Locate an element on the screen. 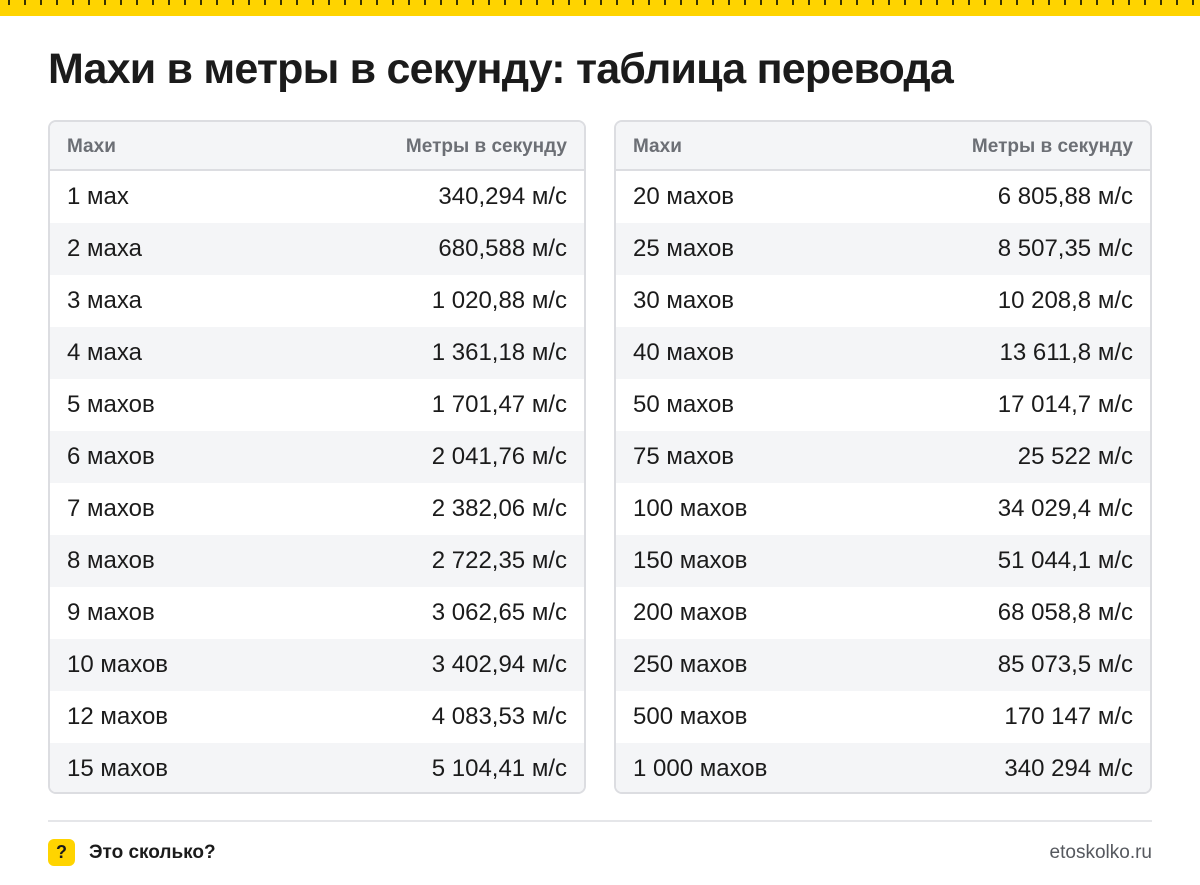 This screenshot has height=885, width=1200. cell-mach: 200 махов is located at coordinates (690, 612).